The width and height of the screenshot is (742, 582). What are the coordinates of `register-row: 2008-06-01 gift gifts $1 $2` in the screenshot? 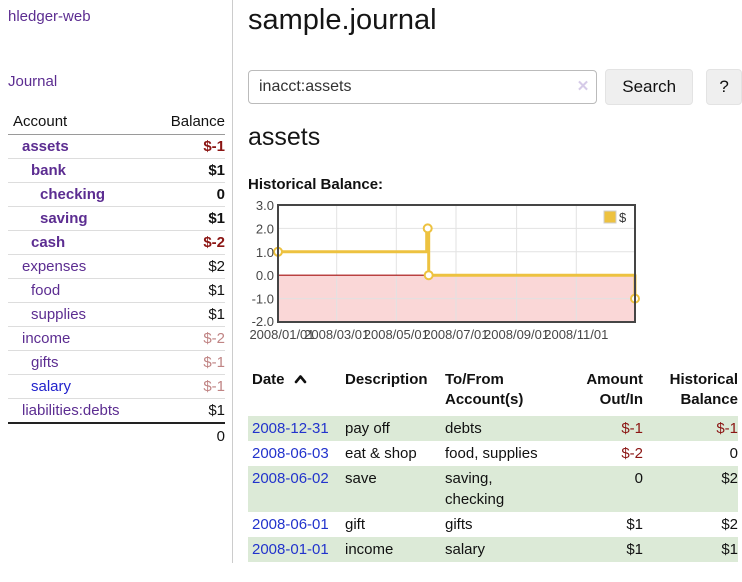 It's located at (493, 524).